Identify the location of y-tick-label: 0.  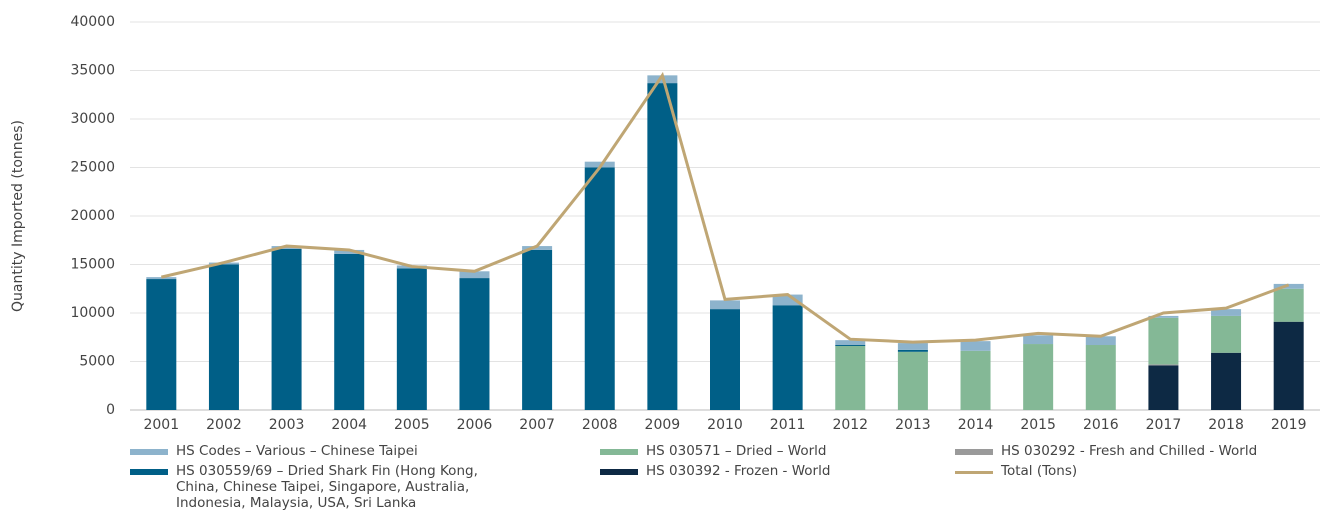
(110, 410).